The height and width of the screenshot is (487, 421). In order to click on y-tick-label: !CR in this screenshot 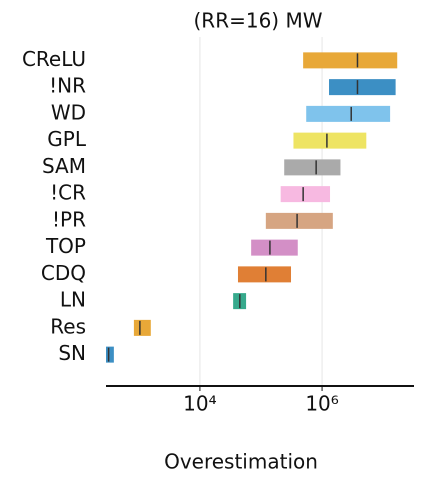, I will do `click(68, 193)`.